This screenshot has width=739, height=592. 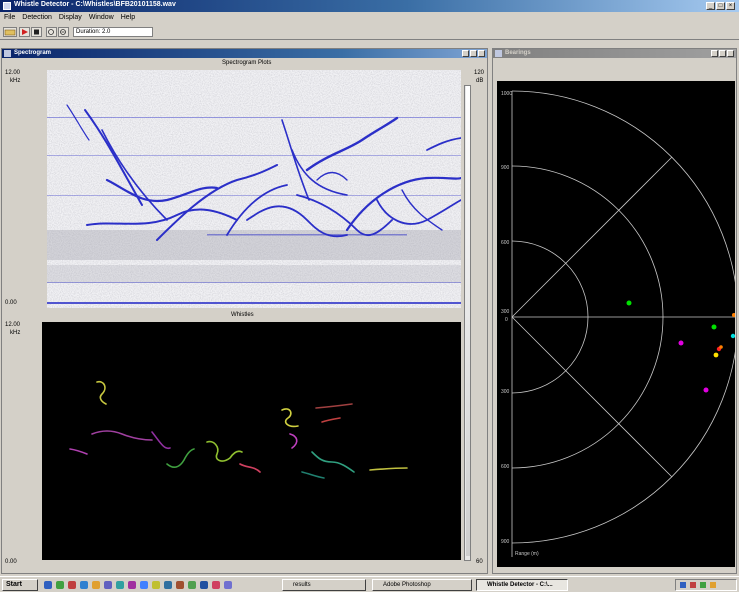 I want to click on polar-tick-900-bottom: 900, so click(x=505, y=542).